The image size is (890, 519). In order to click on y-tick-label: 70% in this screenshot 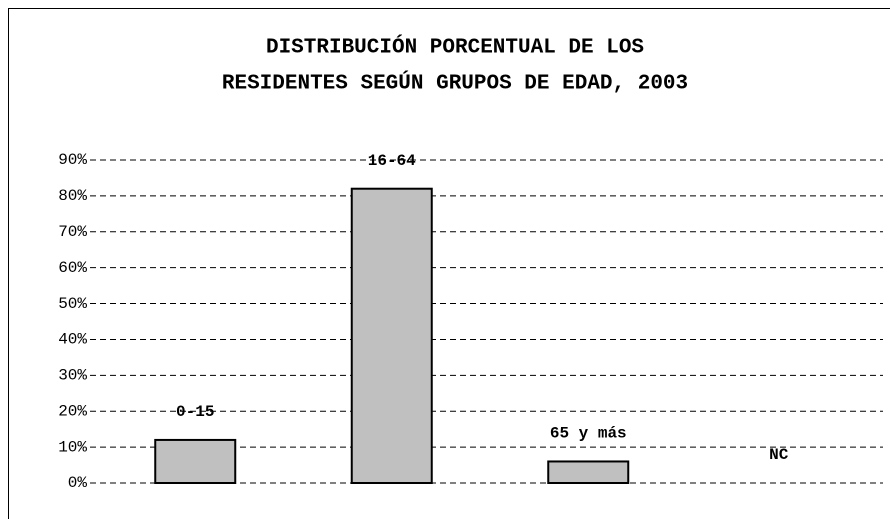, I will do `click(72, 232)`.